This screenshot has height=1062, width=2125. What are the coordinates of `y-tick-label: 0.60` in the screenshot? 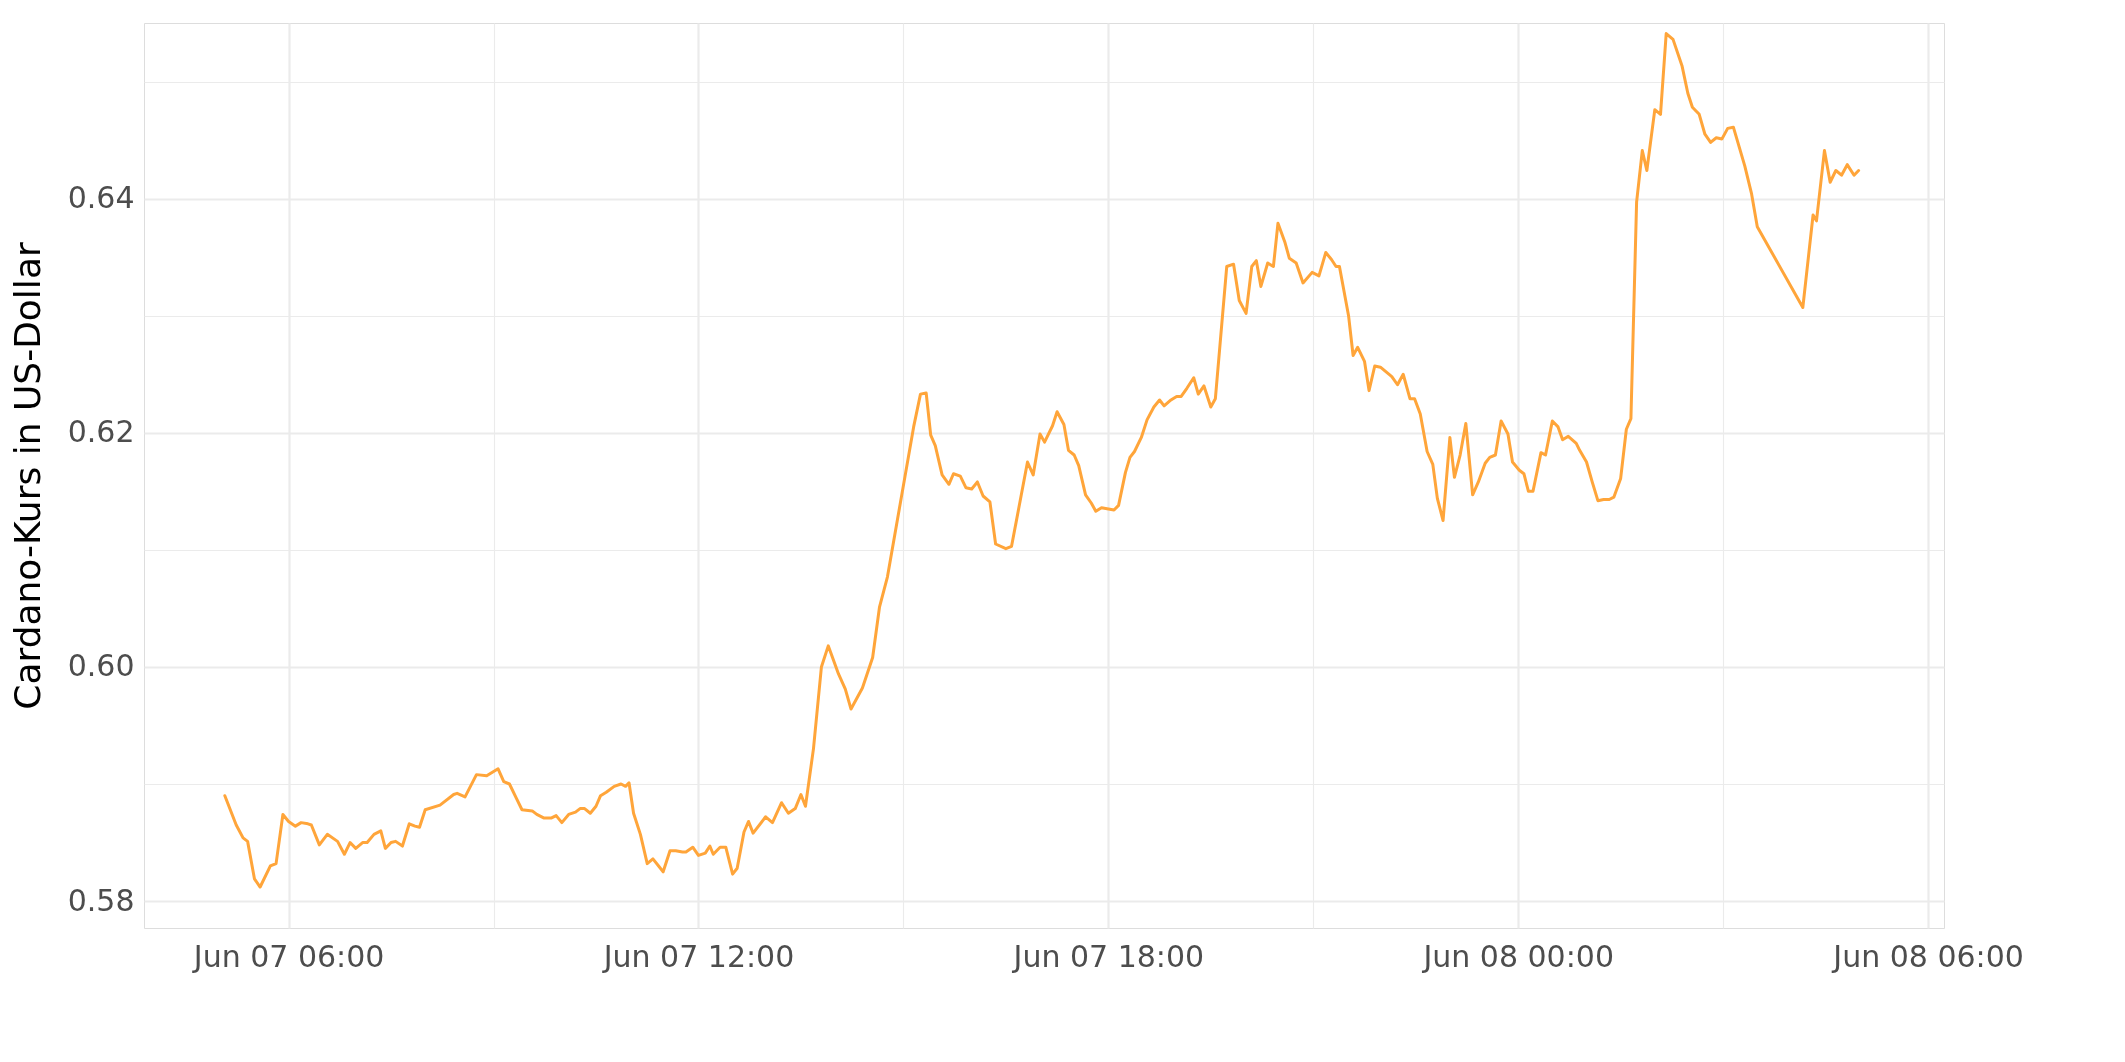 It's located at (101, 666).